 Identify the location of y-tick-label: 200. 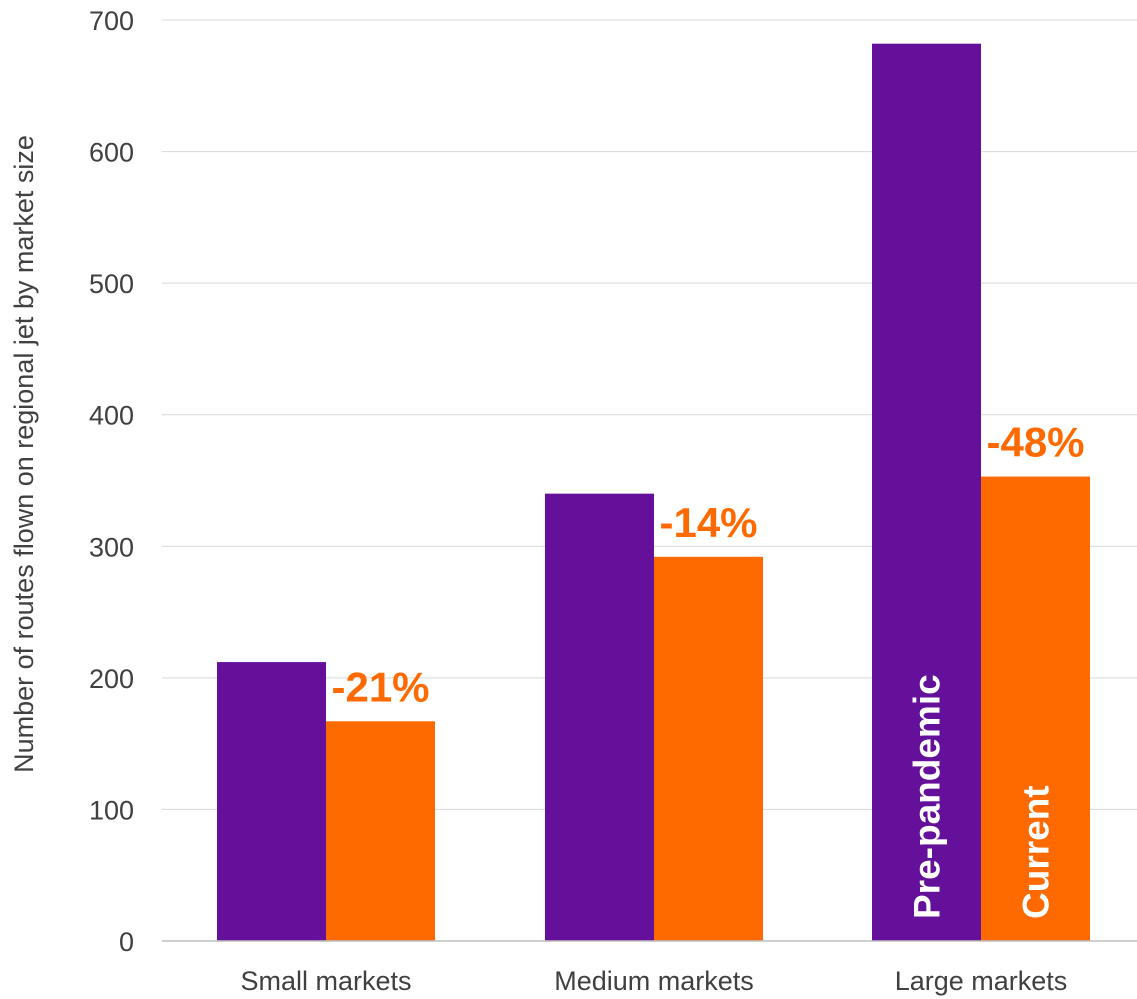
(111, 679).